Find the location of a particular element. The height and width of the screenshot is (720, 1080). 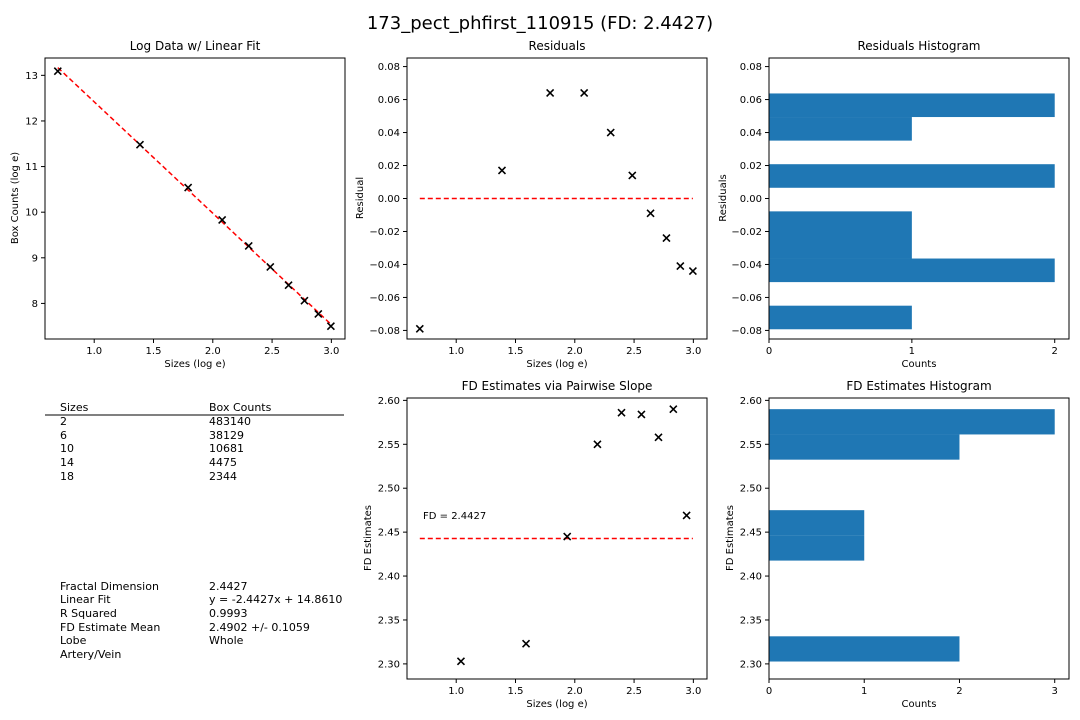

y-tick-label: −0.08 is located at coordinates (746, 331).